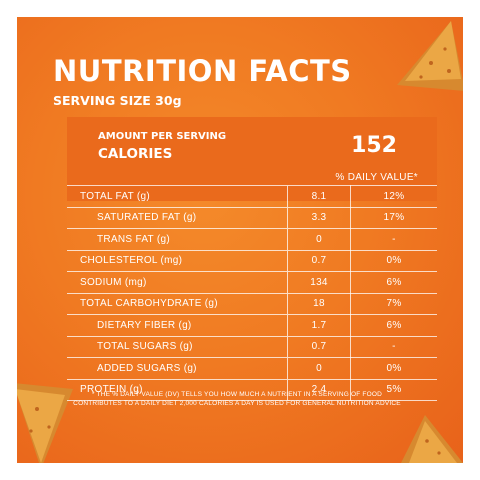  I want to click on nutrient-daily-value: 7%, so click(393, 304).